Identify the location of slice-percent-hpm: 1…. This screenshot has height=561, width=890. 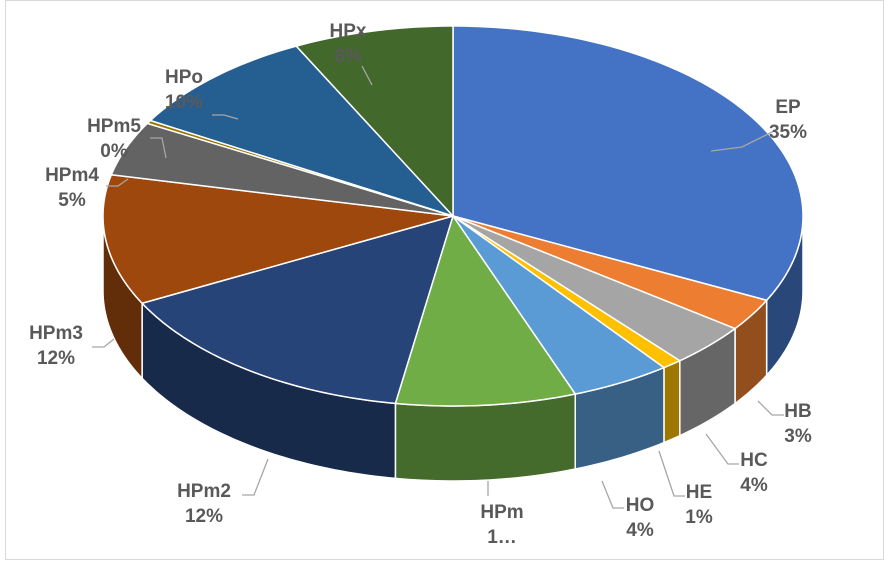
(502, 537).